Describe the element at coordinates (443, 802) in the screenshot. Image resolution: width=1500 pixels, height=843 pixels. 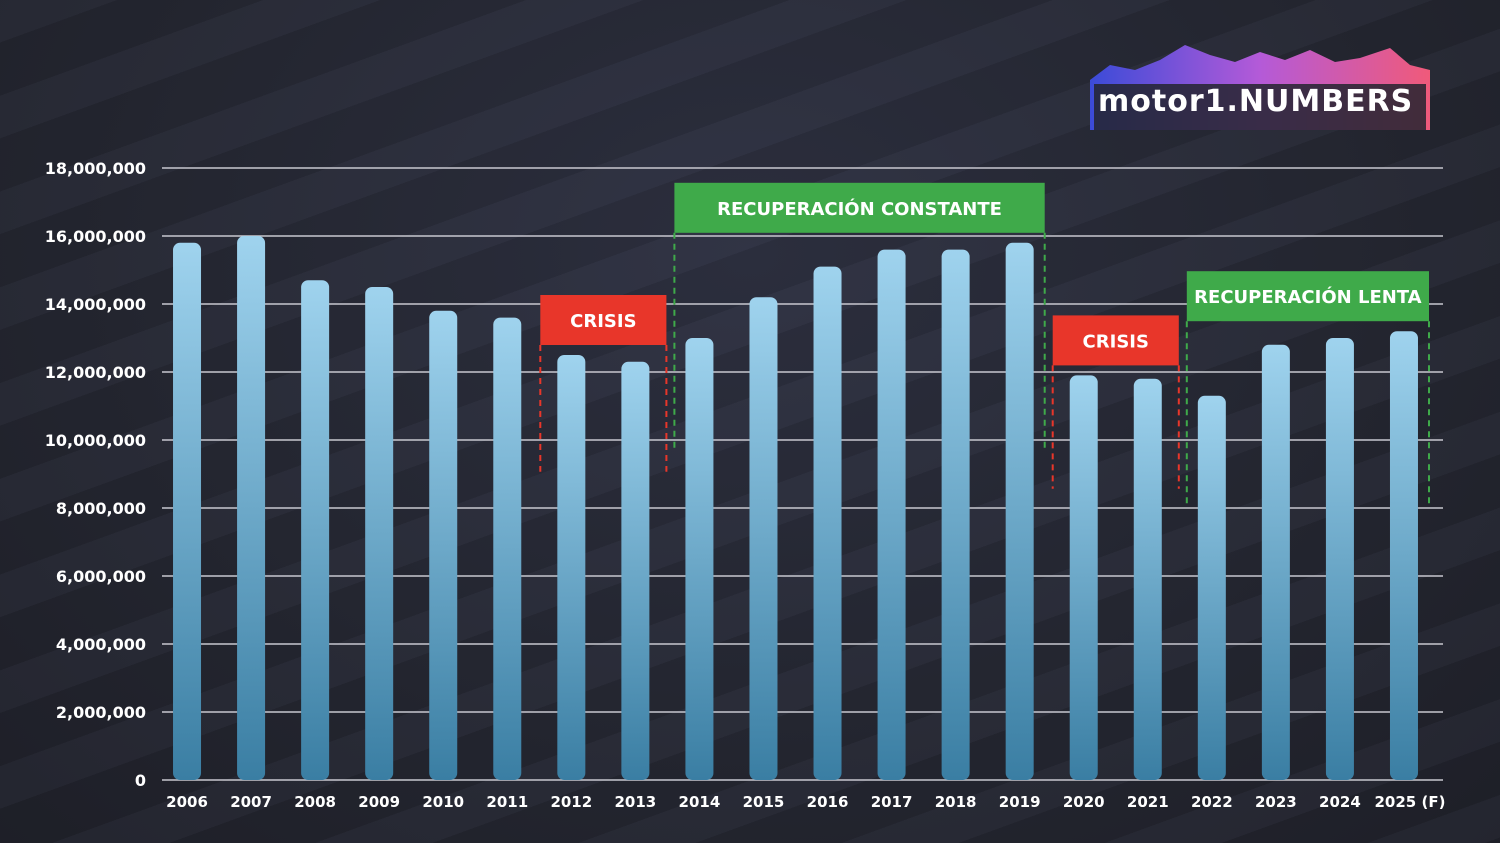
I see `x-tick-label: 2010` at that location.